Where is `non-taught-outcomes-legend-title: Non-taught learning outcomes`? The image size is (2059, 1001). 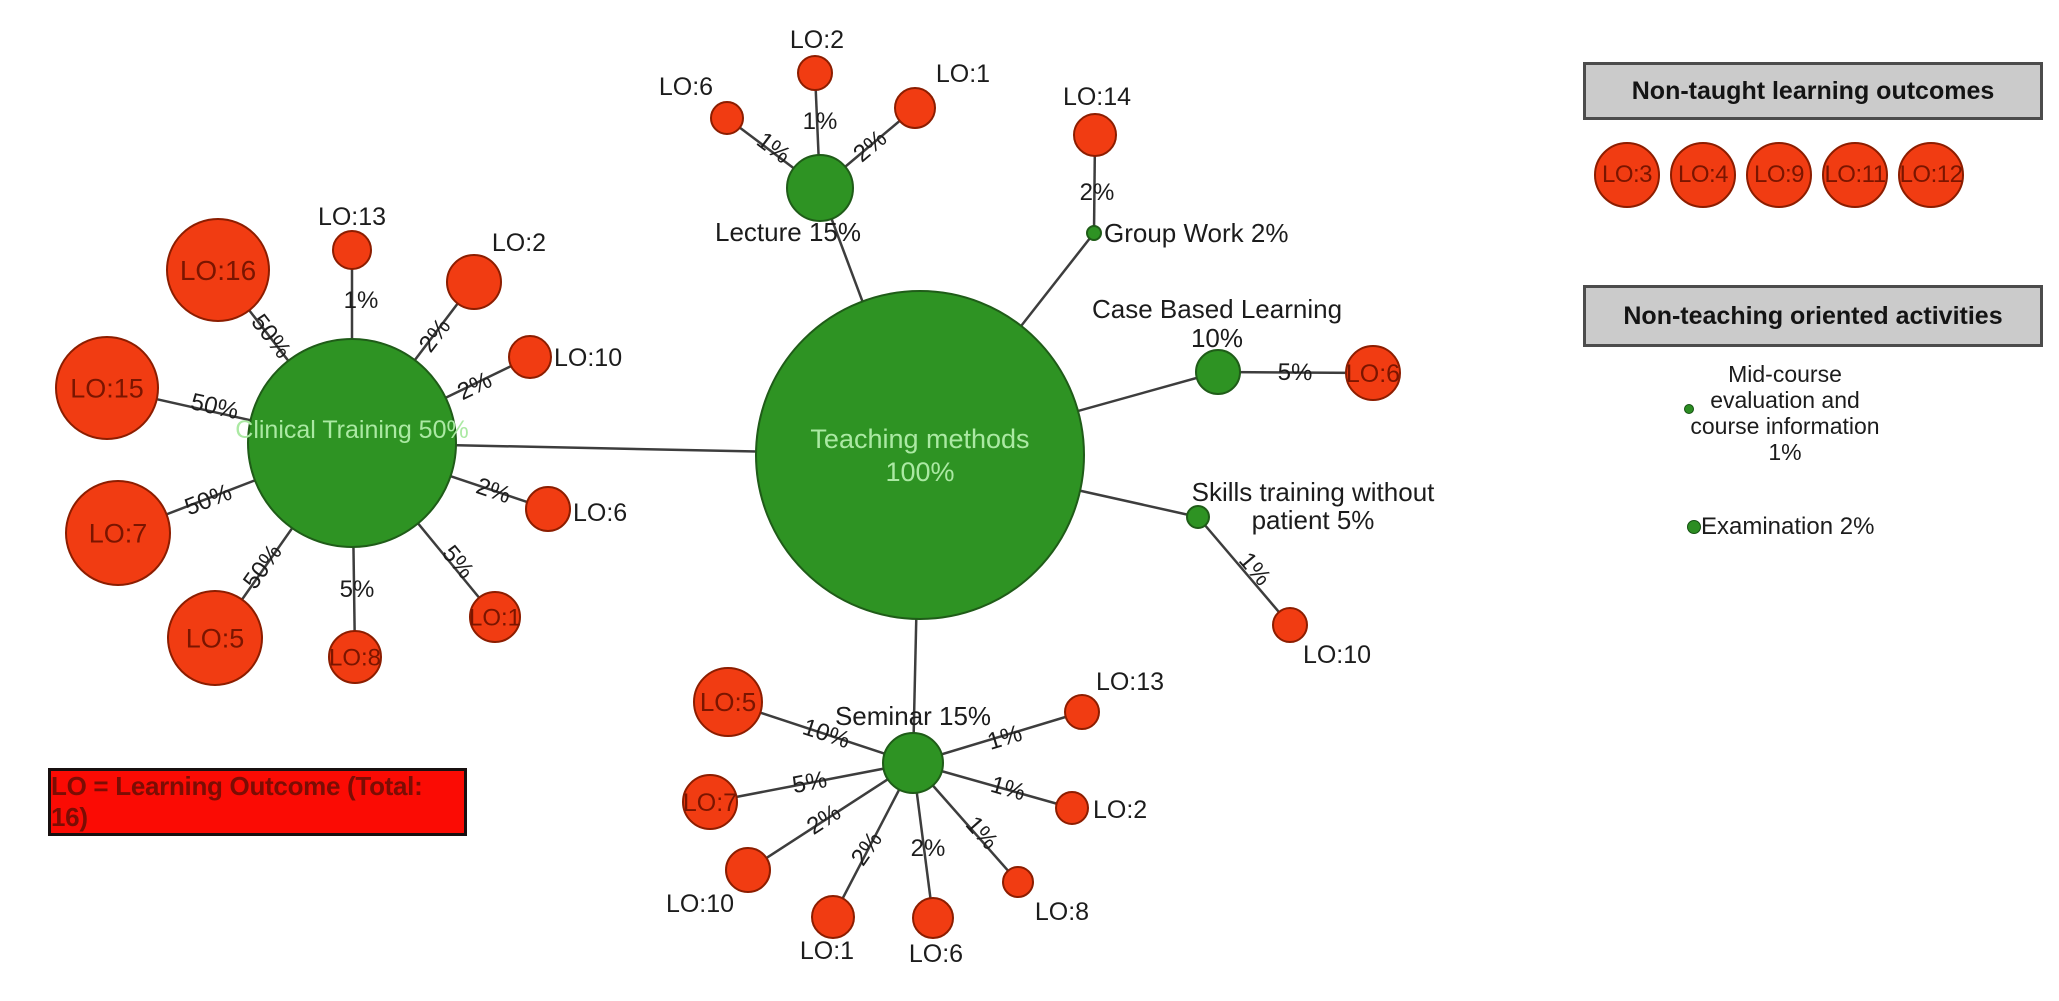
non-taught-outcomes-legend-title: Non-taught learning outcomes is located at coordinates (1813, 90).